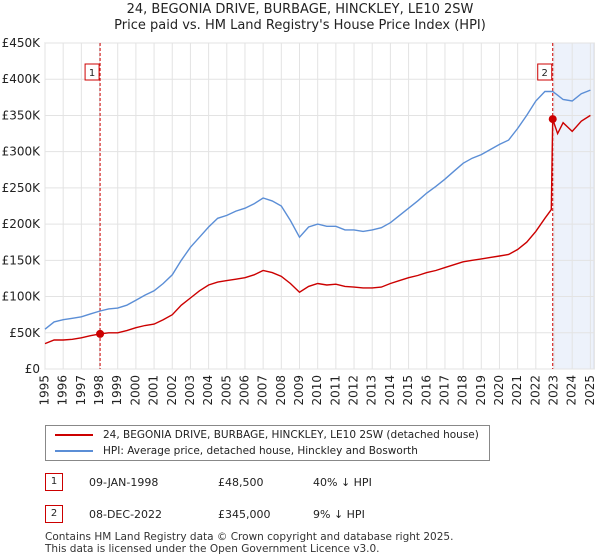 Image resolution: width=600 pixels, height=560 pixels. I want to click on transaction-hpi-diff: 40% ↓ HPI, so click(342, 482).